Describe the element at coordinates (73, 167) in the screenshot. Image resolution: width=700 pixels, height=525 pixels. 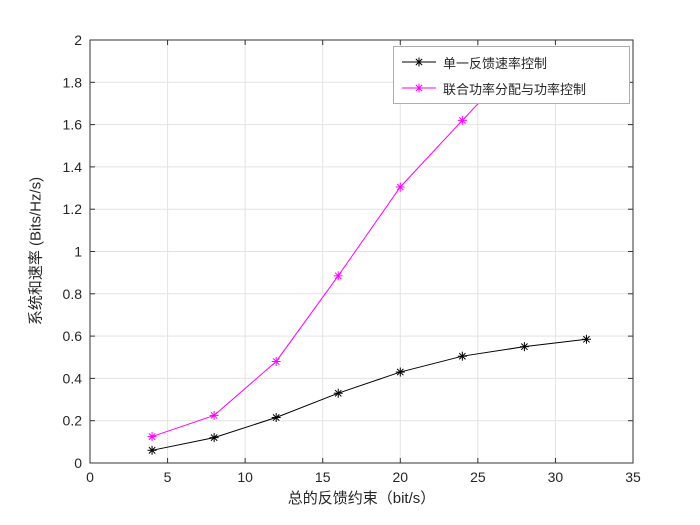
I see `y-tick-label: 1.4` at that location.